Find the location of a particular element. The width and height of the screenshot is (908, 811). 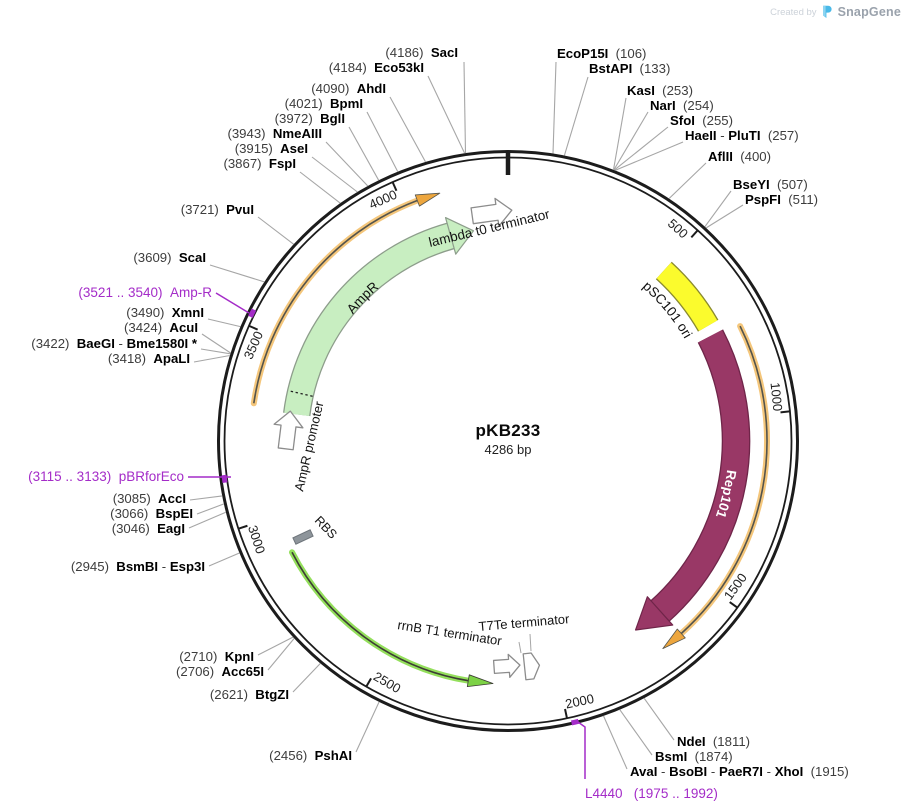

primer-label-pBRforEco: (3115 .. 3133) pBRforEco is located at coordinates (106, 476).